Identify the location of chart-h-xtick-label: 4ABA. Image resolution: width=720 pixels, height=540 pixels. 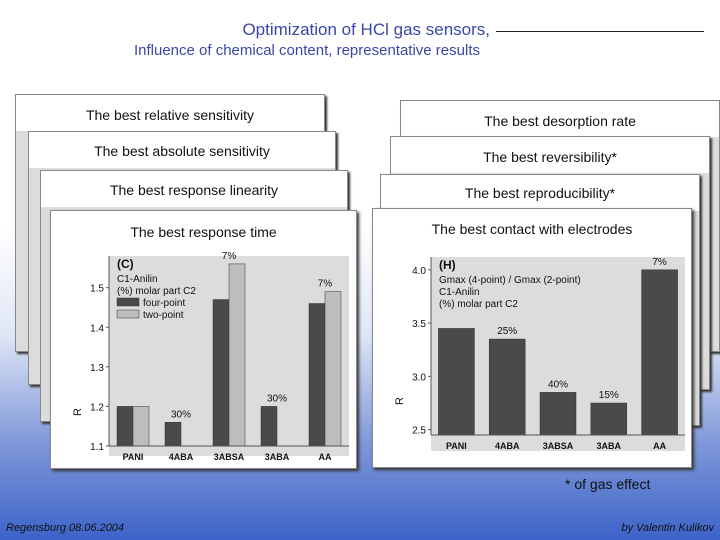
(507, 446).